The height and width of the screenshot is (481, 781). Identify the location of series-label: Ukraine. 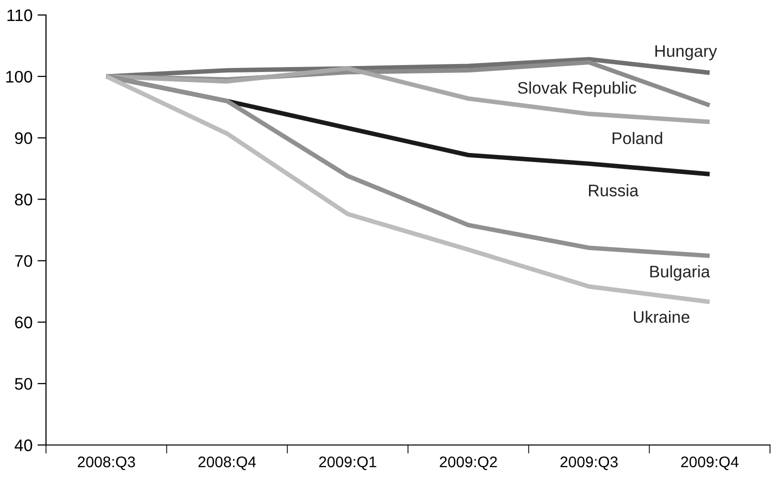
(662, 316).